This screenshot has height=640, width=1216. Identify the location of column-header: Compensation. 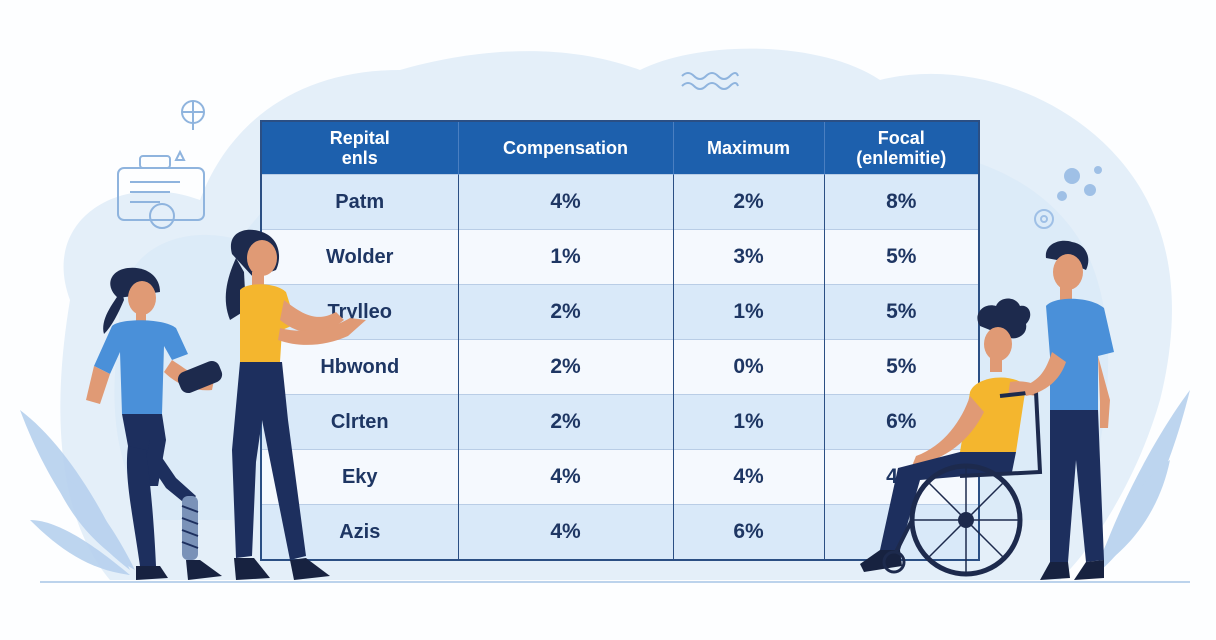
(566, 148).